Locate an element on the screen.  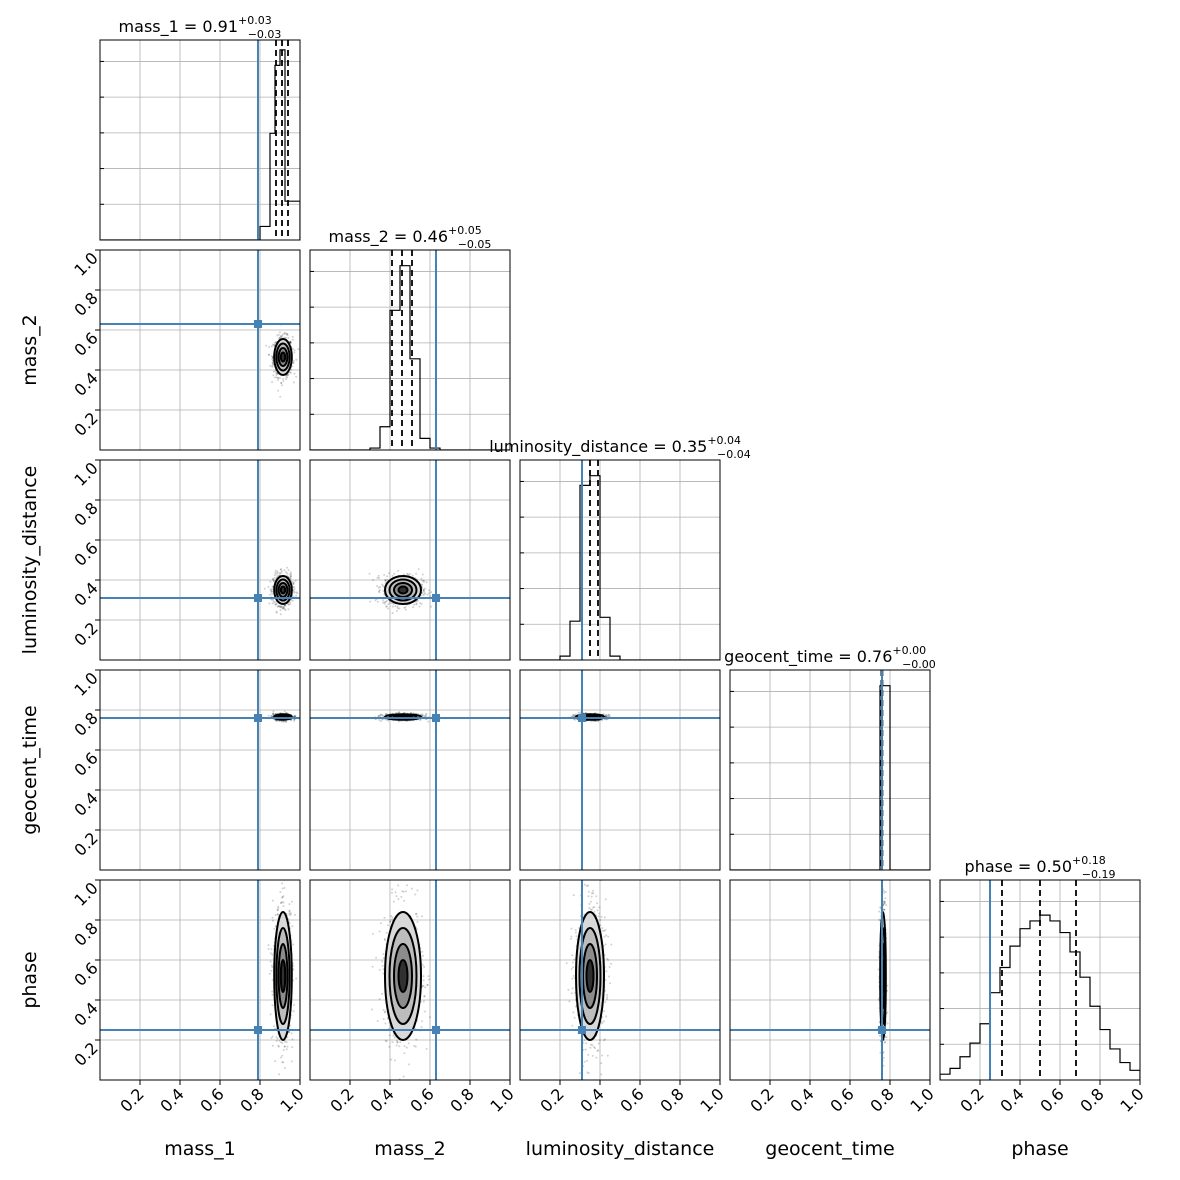
grid is located at coordinates (620, 769).